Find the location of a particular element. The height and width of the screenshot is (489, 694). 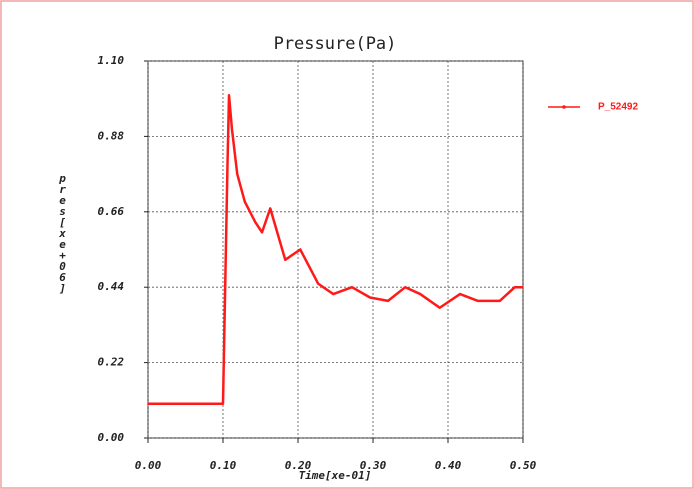

x-tick-label: 0.40 is located at coordinates (448, 465).